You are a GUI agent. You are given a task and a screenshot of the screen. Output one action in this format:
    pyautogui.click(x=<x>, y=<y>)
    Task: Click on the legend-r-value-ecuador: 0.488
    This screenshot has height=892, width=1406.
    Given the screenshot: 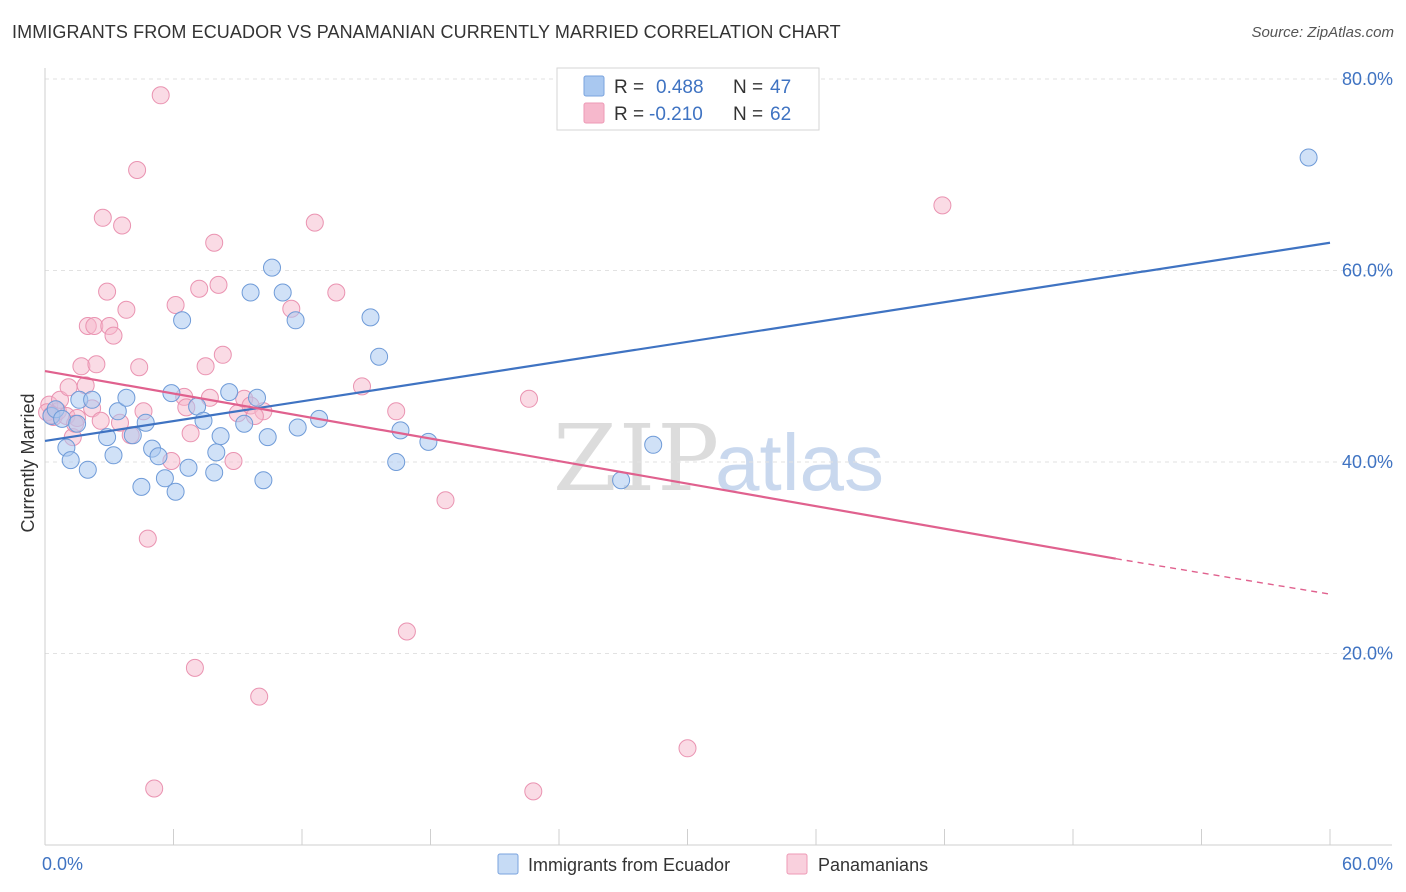 What is the action you would take?
    pyautogui.click(x=680, y=87)
    